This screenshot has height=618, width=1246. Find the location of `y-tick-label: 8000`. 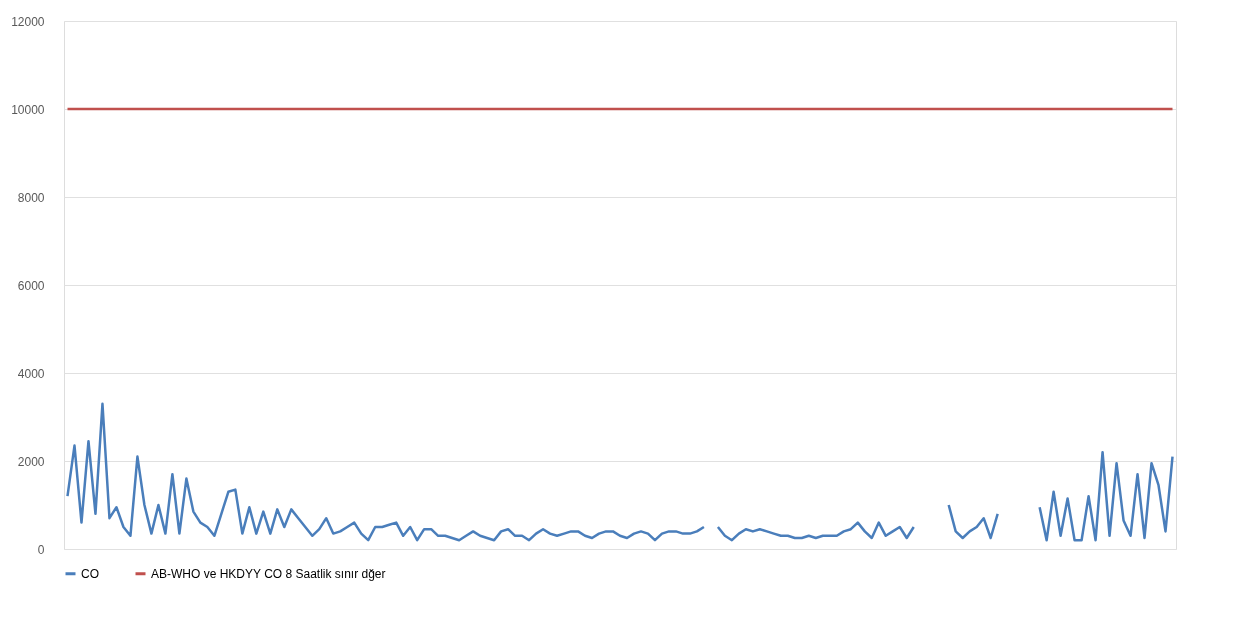

y-tick-label: 8000 is located at coordinates (31, 197).